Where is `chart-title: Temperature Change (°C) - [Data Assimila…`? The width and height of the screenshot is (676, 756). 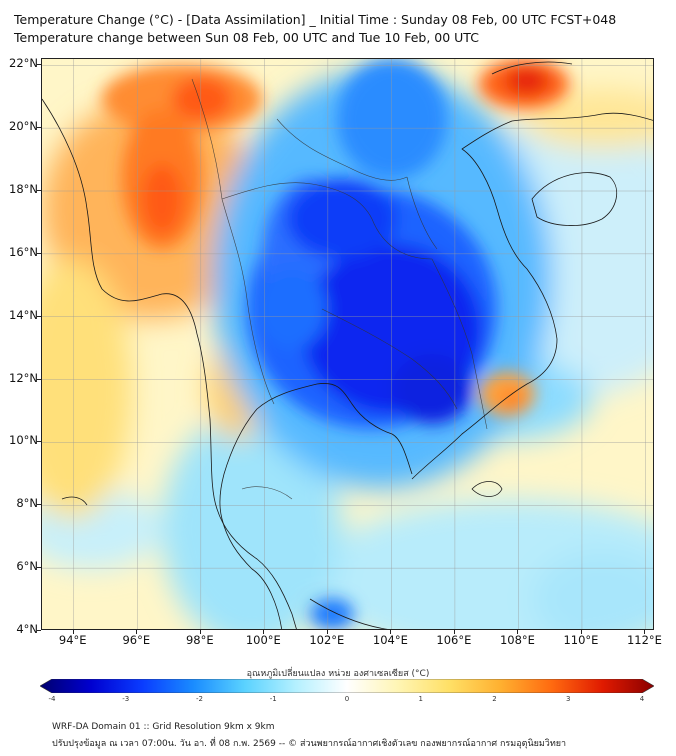
chart-title: Temperature Change (°C) - [Data Assimila… is located at coordinates (315, 19).